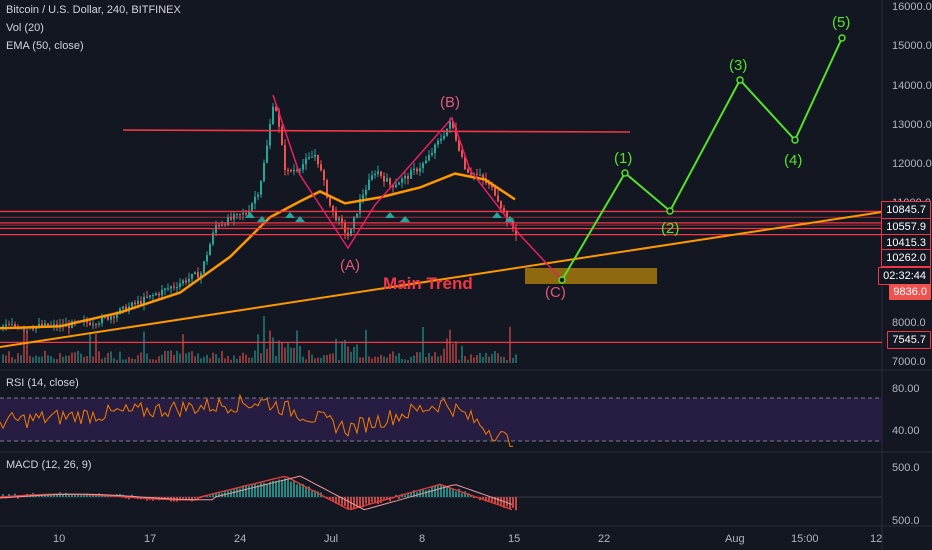 The height and width of the screenshot is (550, 932). Describe the element at coordinates (450, 102) in the screenshot. I see `wave-label-b: (B)` at that location.